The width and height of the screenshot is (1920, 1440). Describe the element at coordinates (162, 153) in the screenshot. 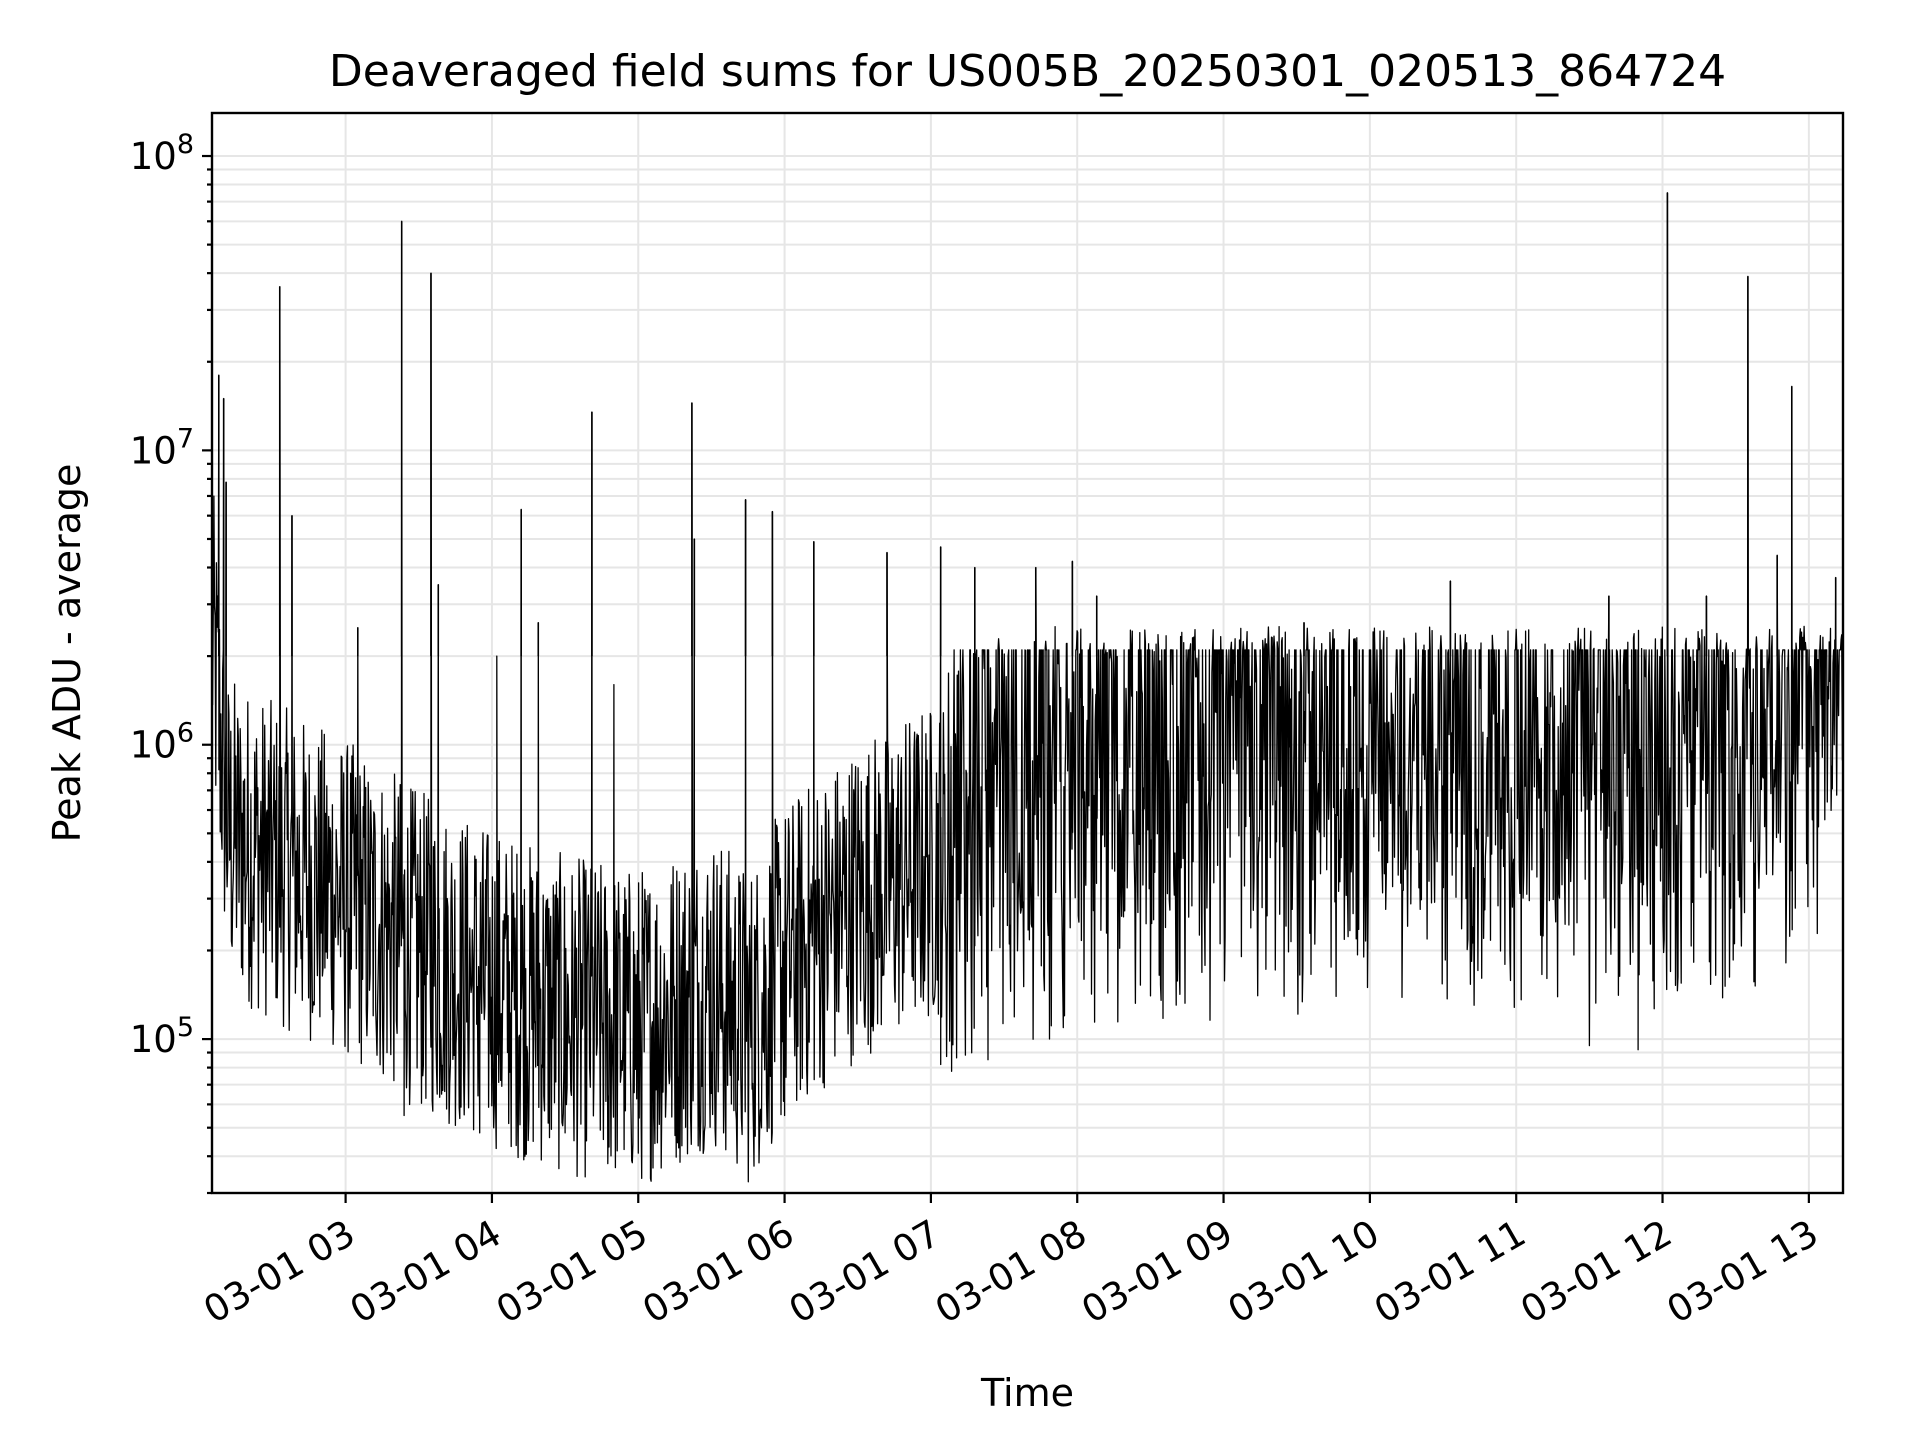

I see `y-tick-label: 10⁸` at that location.